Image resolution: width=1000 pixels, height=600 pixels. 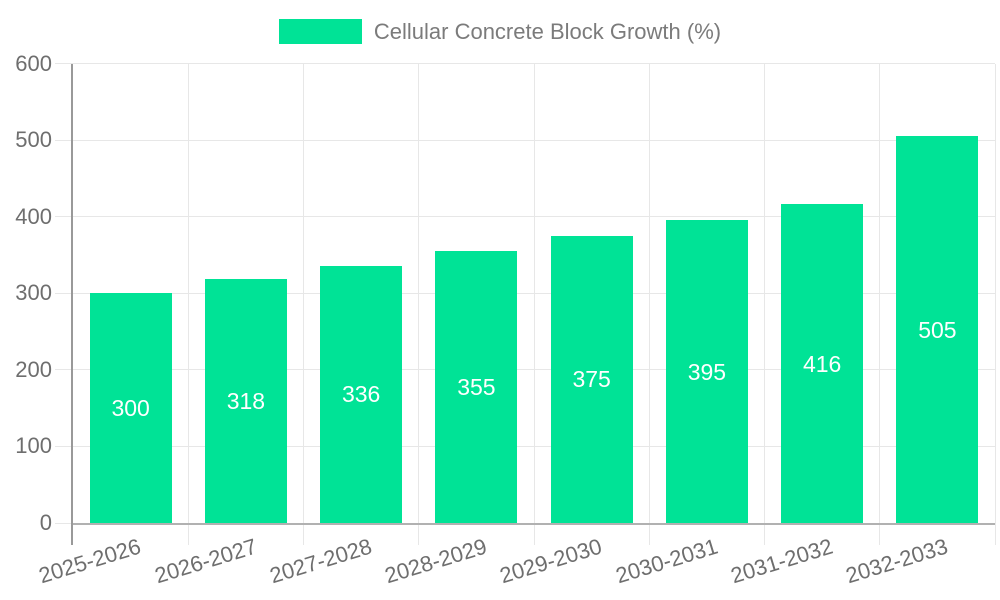 What do you see at coordinates (33, 216) in the screenshot?
I see `y-axis-tick-label: 400` at bounding box center [33, 216].